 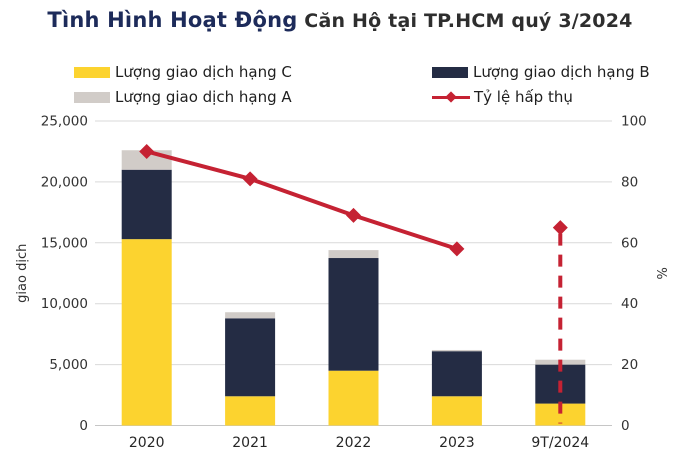 What do you see at coordinates (83, 426) in the screenshot?
I see `left-axis-tick-label: 0` at bounding box center [83, 426].